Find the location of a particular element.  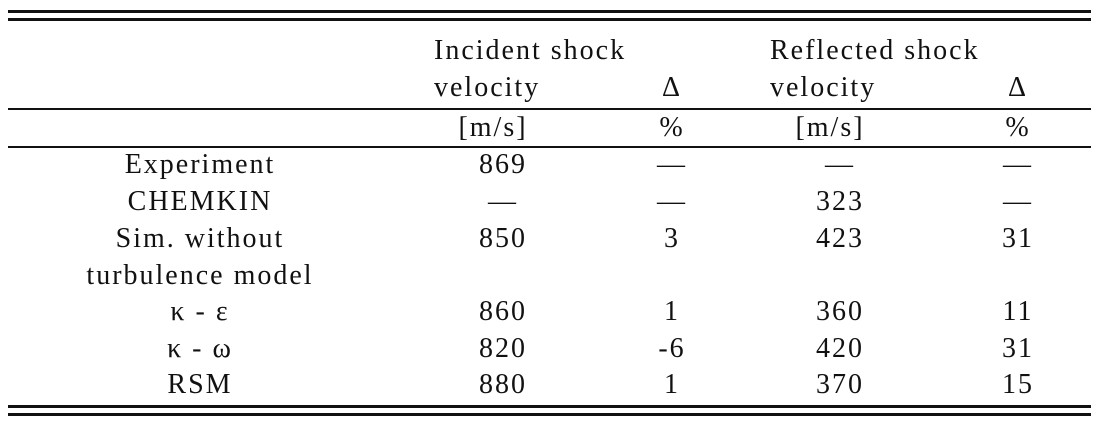

cell: 423 is located at coordinates (840, 238).